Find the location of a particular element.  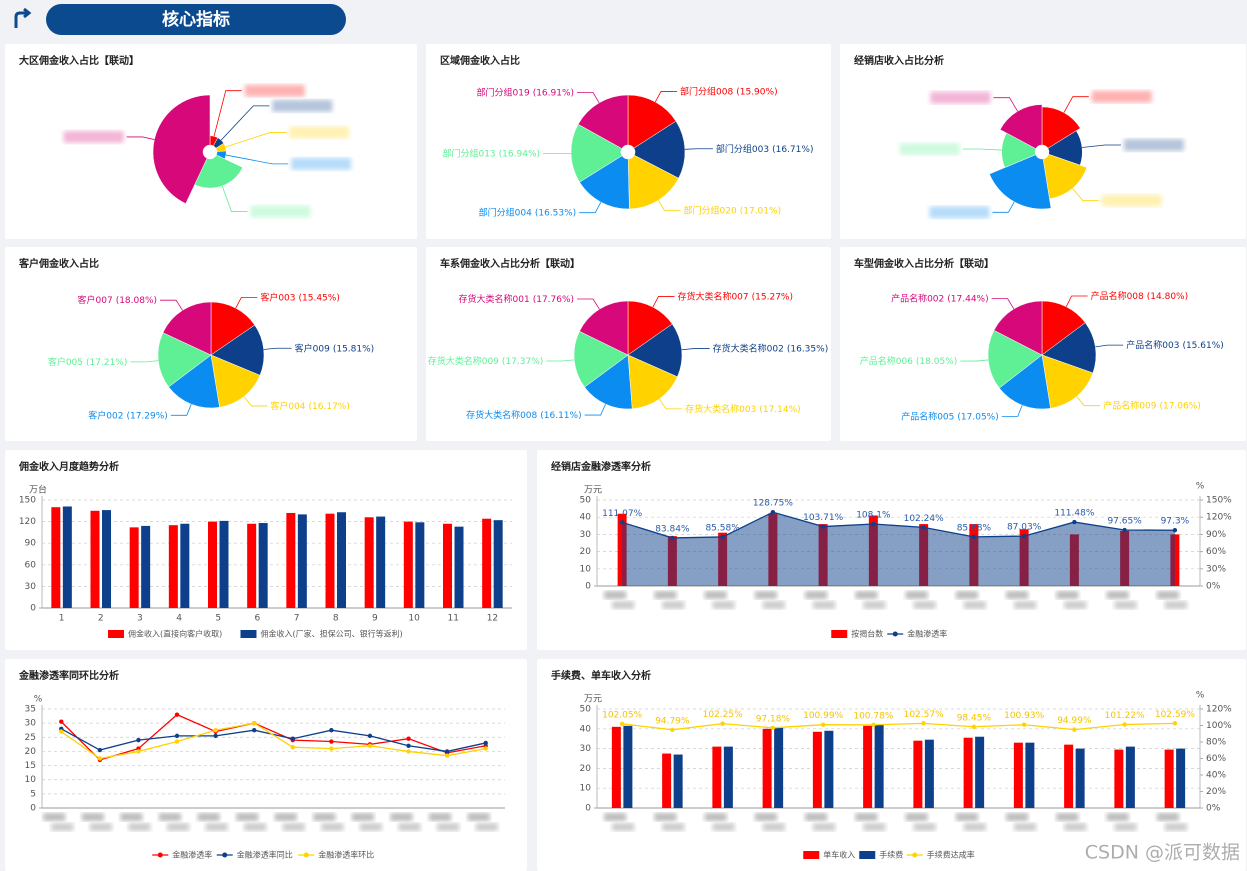

legend-label: 金融渗透率 is located at coordinates (192, 855).